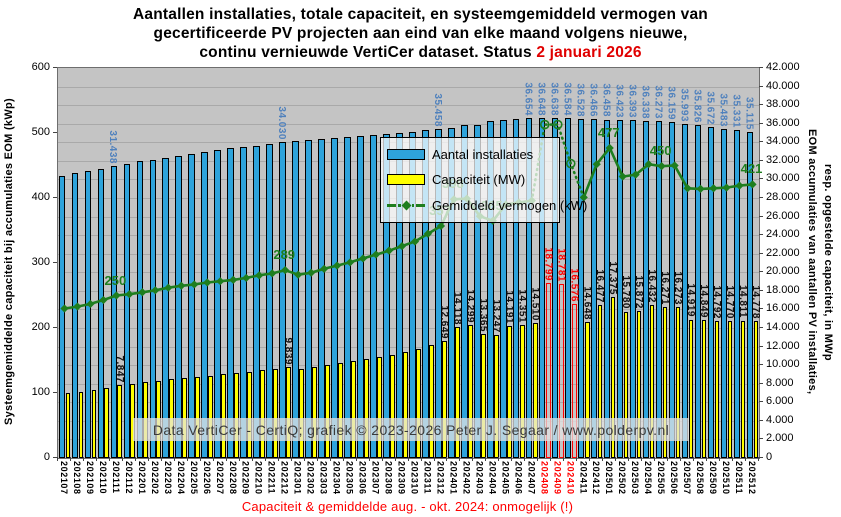 The image size is (841, 517). I want to click on x-tick-label: 202206, so click(206, 478).